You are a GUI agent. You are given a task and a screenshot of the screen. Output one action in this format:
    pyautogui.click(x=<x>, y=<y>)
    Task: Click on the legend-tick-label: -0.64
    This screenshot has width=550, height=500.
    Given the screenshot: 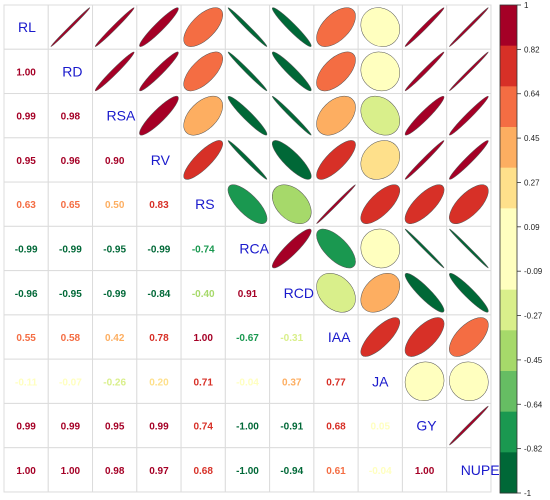 What is the action you would take?
    pyautogui.click(x=533, y=404)
    